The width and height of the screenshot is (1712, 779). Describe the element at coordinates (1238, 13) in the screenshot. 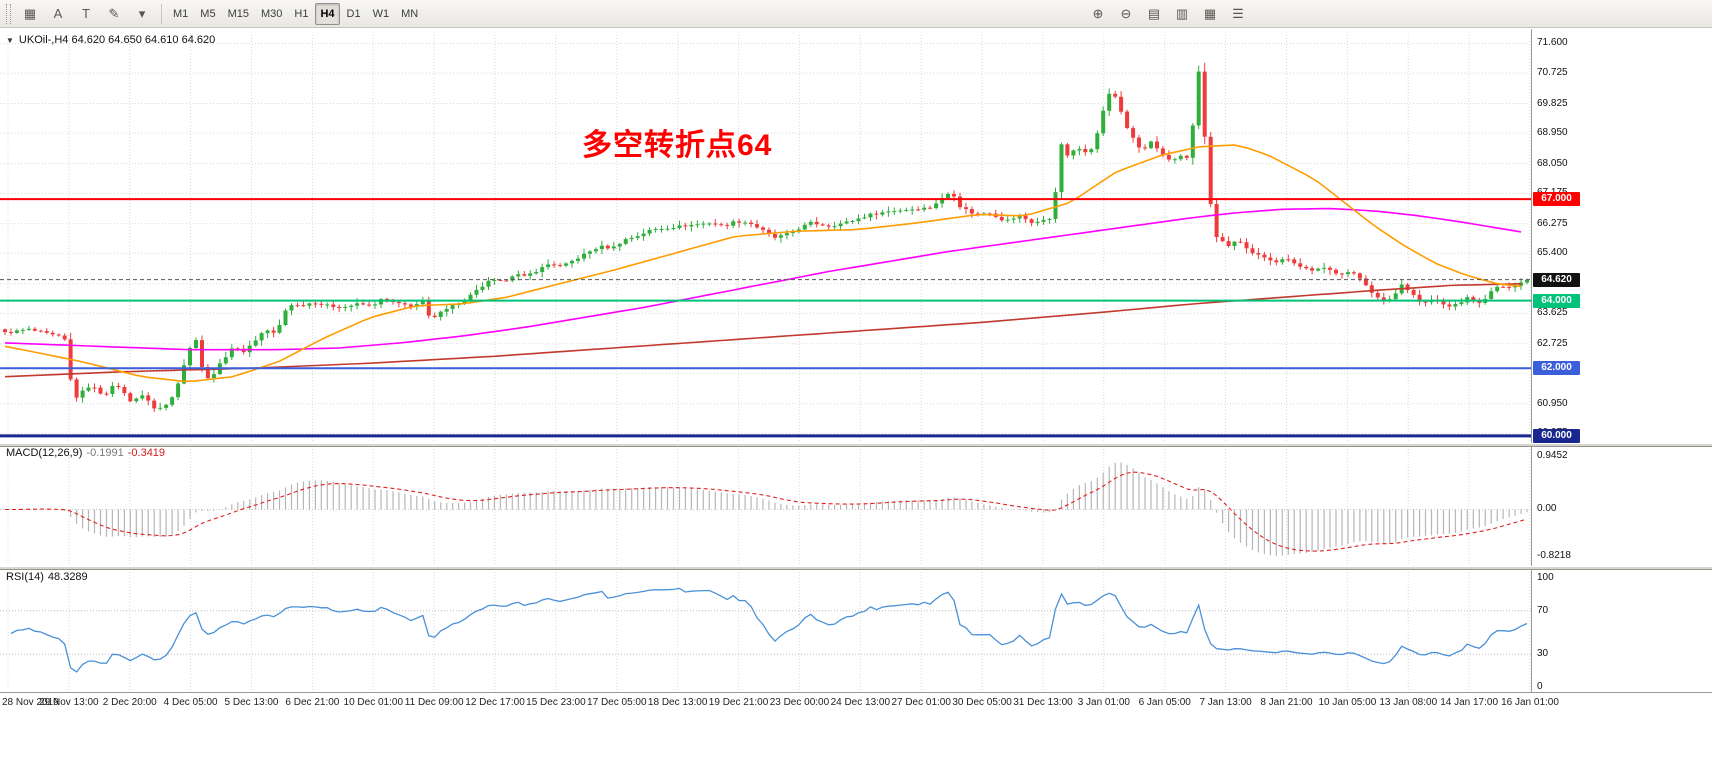

I see `window-list-icon: ☰` at that location.